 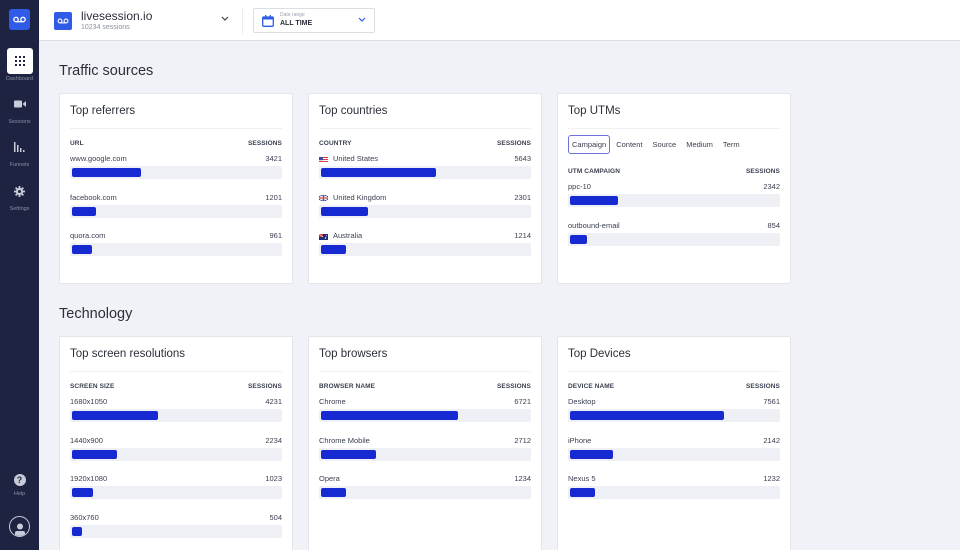 What do you see at coordinates (580, 440) in the screenshot?
I see `row-label-text: iPhone` at bounding box center [580, 440].